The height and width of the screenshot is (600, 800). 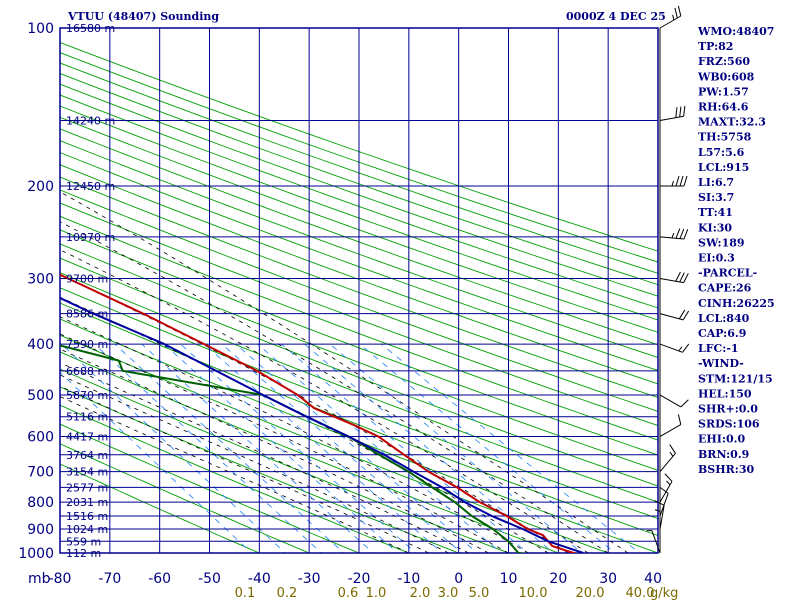 What do you see at coordinates (479, 593) in the screenshot?
I see `mixing-ratio-label: 5.0` at bounding box center [479, 593].